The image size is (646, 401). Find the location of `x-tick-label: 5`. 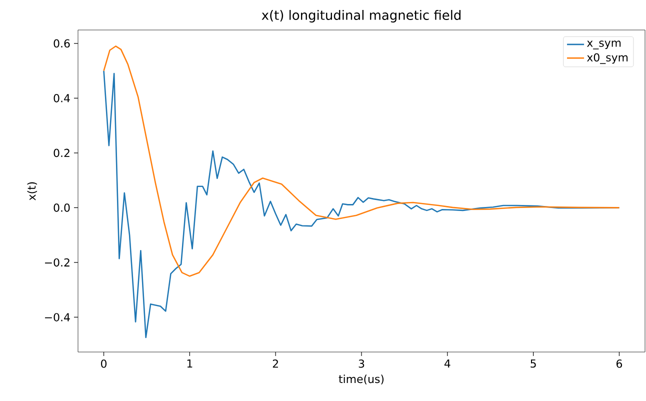

x-tick-label: 5 is located at coordinates (533, 364).